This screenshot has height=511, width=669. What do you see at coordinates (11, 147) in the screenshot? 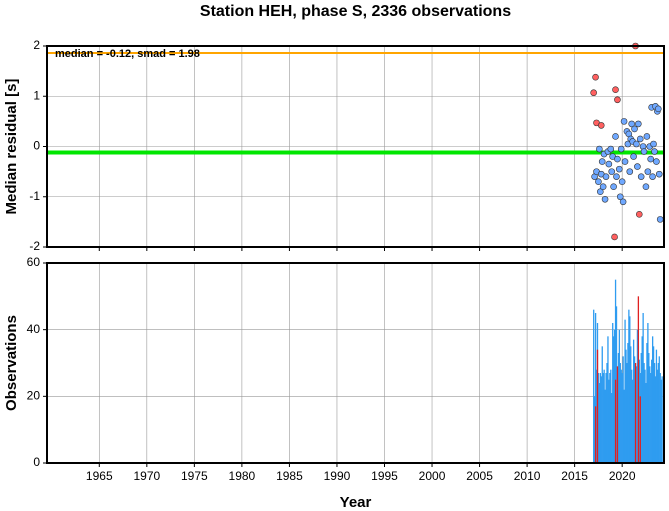
I see `y-axis-label: Median residual [s]` at bounding box center [11, 147].